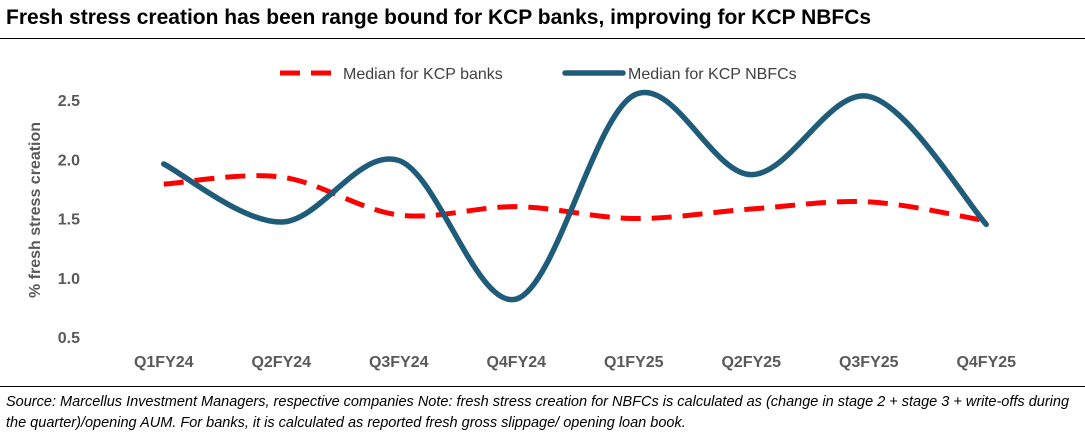  I want to click on x-tick-label: Q2FY24, so click(281, 362).